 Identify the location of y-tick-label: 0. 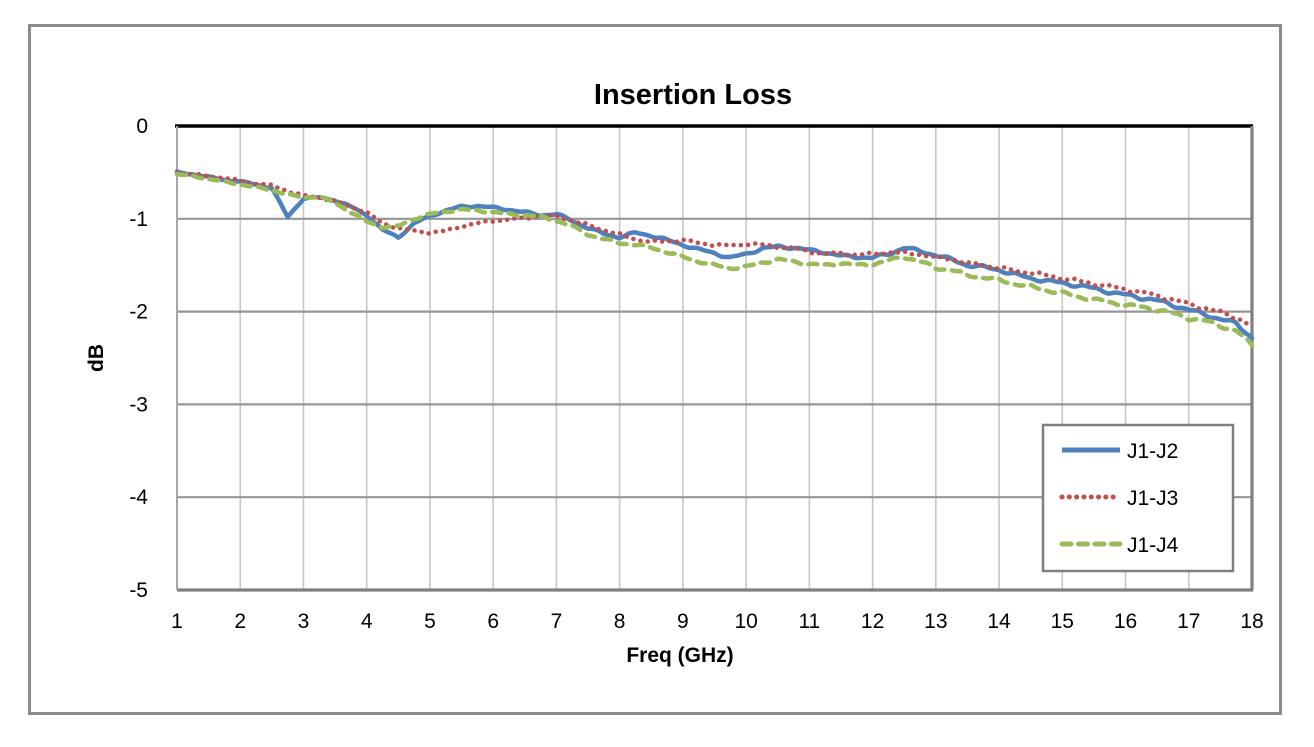
(142, 126).